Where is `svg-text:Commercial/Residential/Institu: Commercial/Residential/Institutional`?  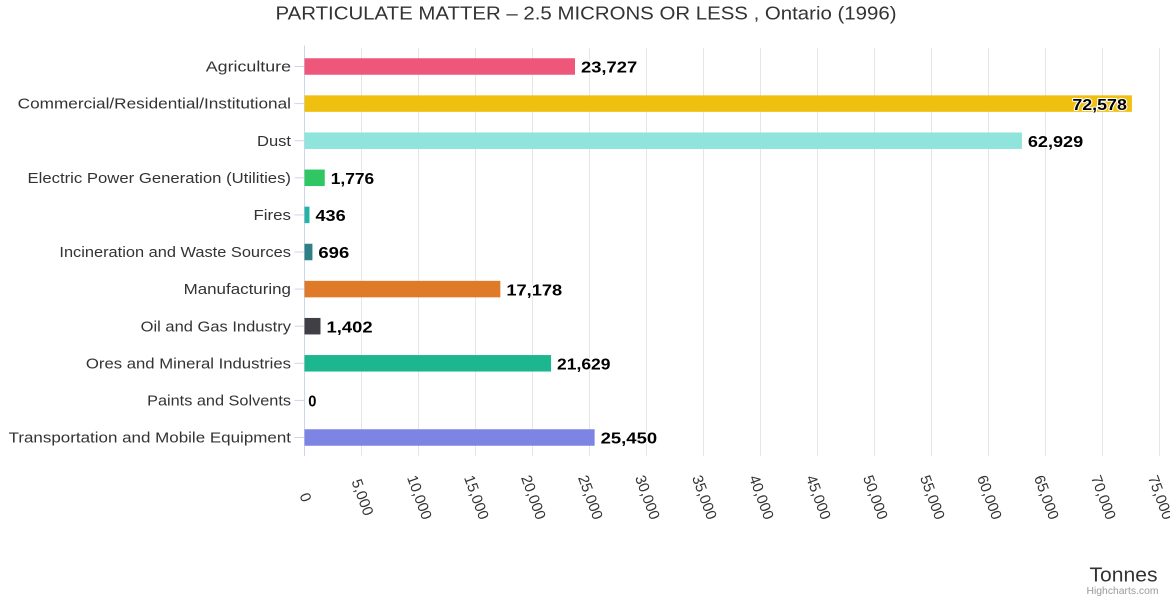 svg-text:Commercial/Residential/Institu: Commercial/Residential/Institutional is located at coordinates (154, 104).